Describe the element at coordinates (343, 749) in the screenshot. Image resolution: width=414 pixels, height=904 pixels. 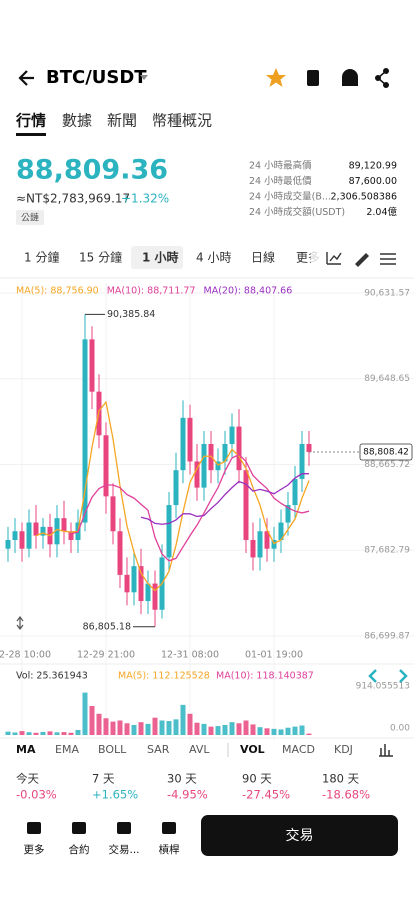
I see `indicator-tab: KDJ` at that location.